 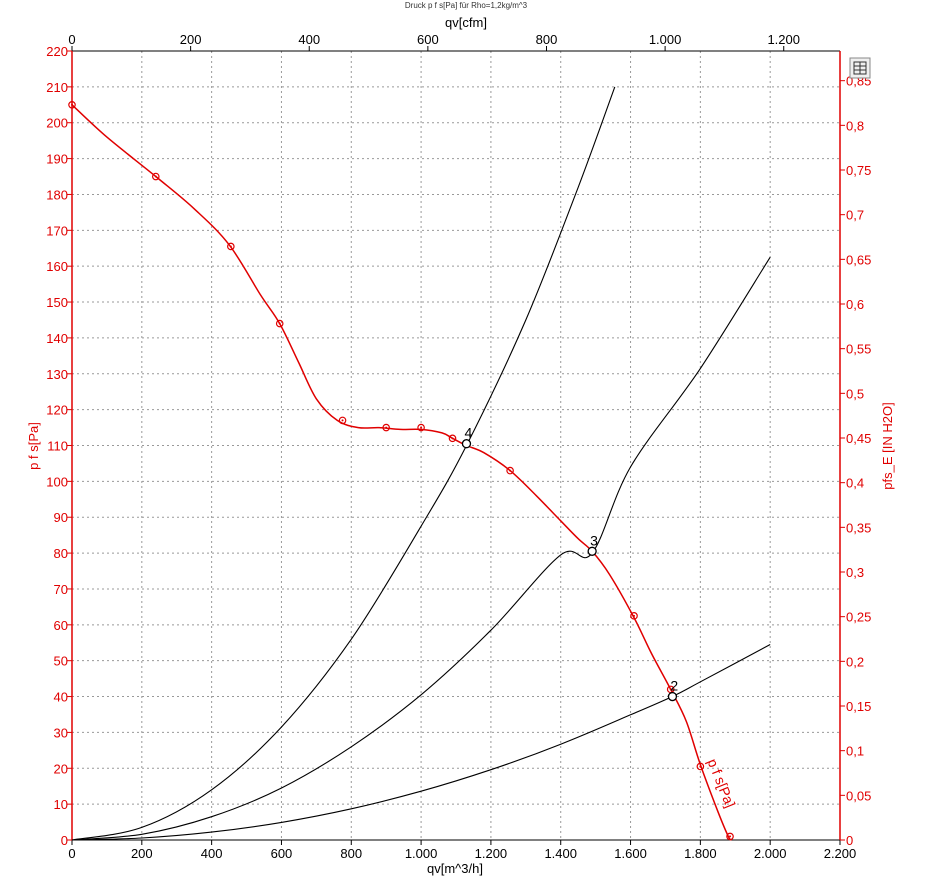 I want to click on y-right-tick-label: 0,5, so click(x=855, y=393).